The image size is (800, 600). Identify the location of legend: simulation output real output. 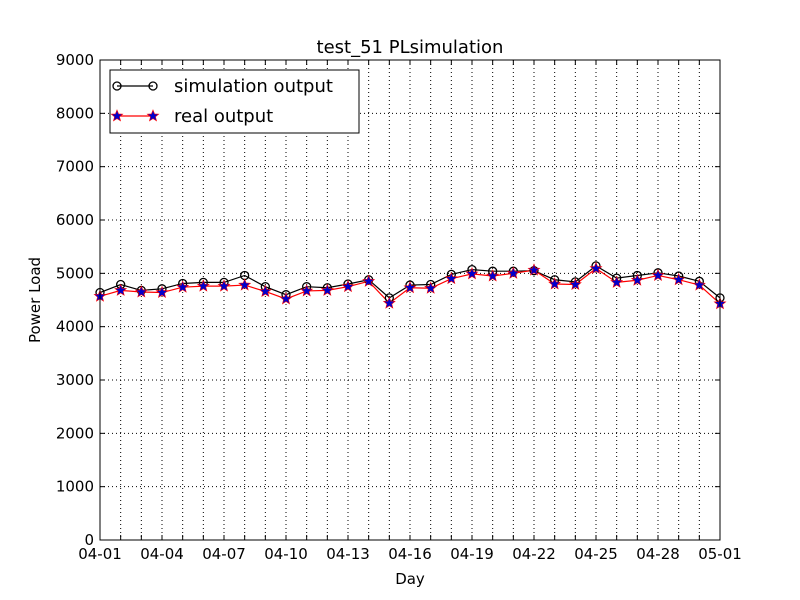
(234, 101).